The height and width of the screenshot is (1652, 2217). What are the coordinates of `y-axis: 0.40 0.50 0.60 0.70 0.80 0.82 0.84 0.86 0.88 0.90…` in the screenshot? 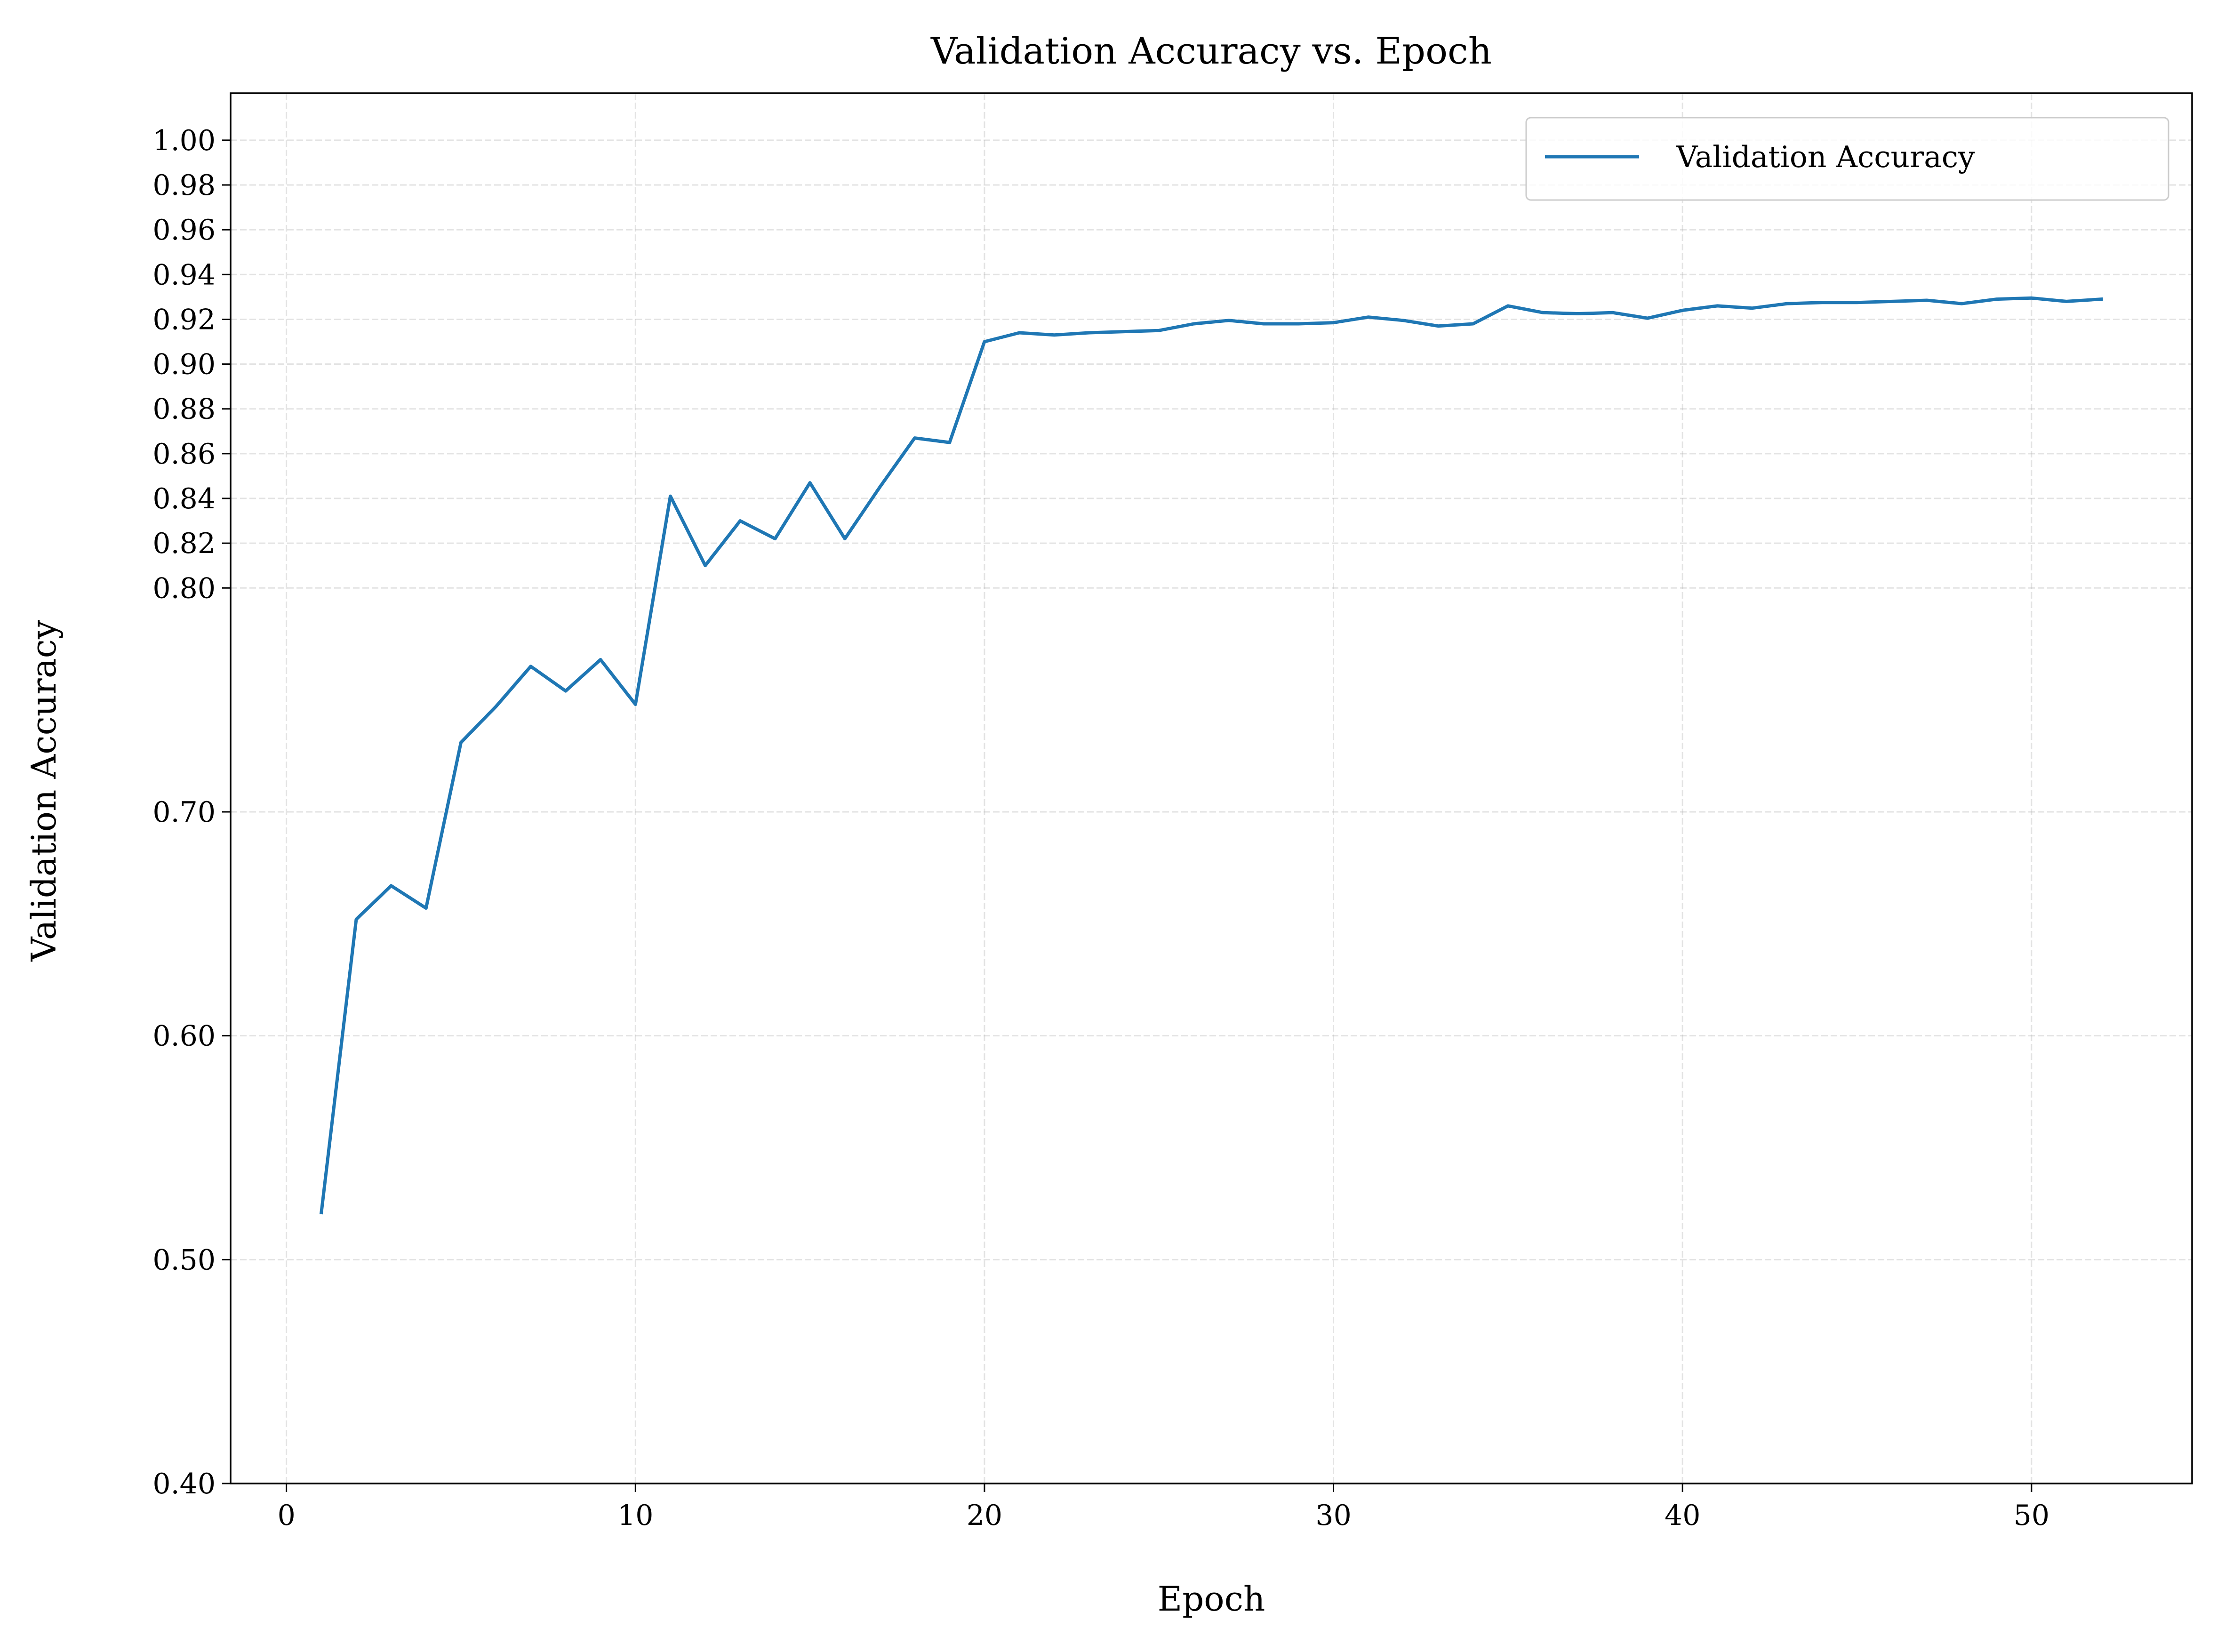 It's located at (191, 812).